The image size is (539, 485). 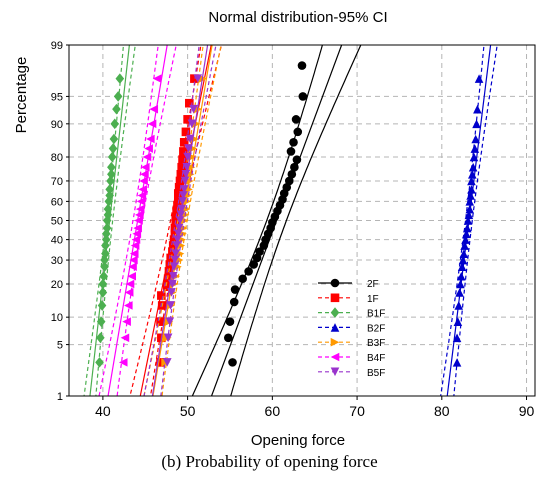 What do you see at coordinates (376, 314) in the screenshot?
I see `legend-label: B1F` at bounding box center [376, 314].